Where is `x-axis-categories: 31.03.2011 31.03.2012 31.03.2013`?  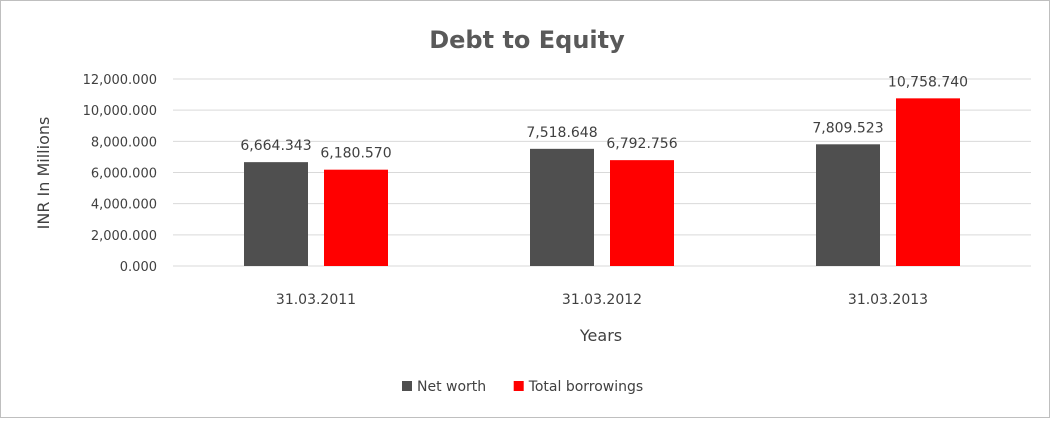 x-axis-categories: 31.03.2011 31.03.2012 31.03.2013 is located at coordinates (602, 300).